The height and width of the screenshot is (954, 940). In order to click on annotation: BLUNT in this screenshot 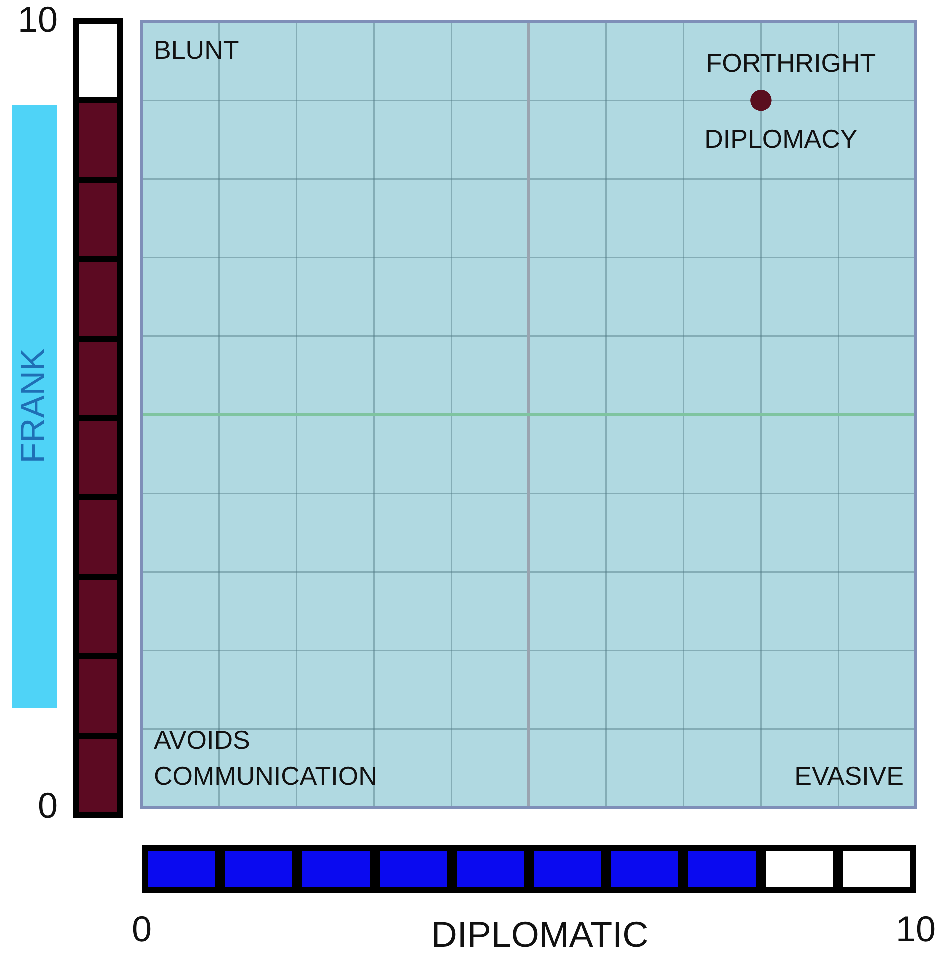, I will do `click(197, 50)`.